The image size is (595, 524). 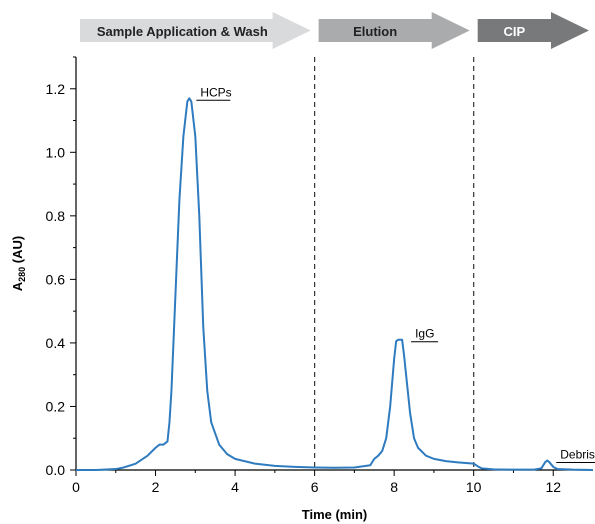 What do you see at coordinates (56, 152) in the screenshot?
I see `y-tick-label: 1.0` at bounding box center [56, 152].